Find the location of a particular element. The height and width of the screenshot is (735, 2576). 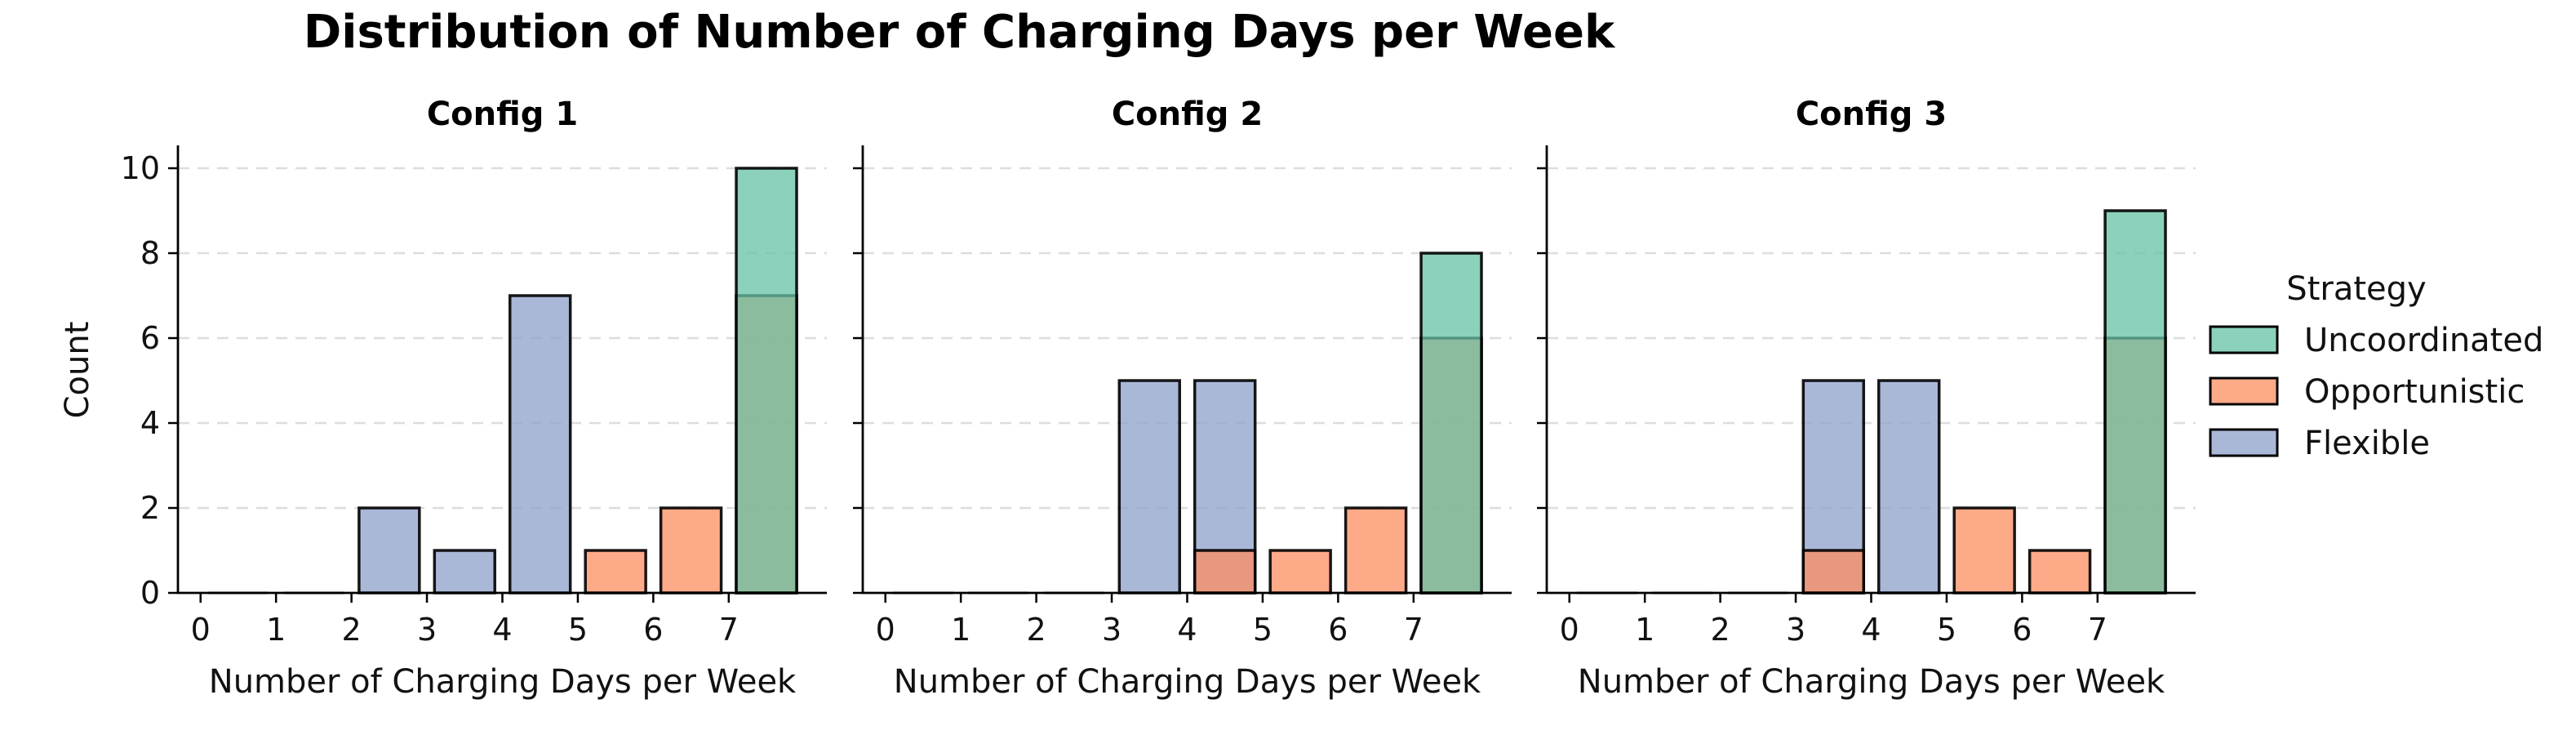

legend-title: Strategy is located at coordinates (2356, 289).